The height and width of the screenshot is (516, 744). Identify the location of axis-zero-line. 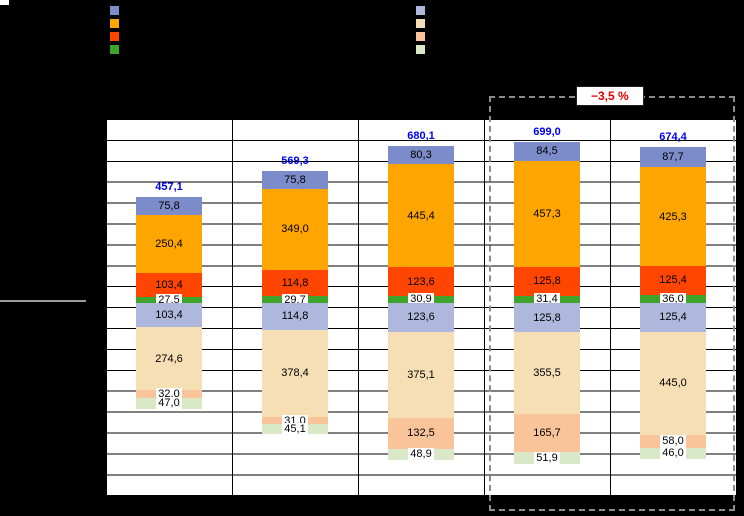
(43, 301).